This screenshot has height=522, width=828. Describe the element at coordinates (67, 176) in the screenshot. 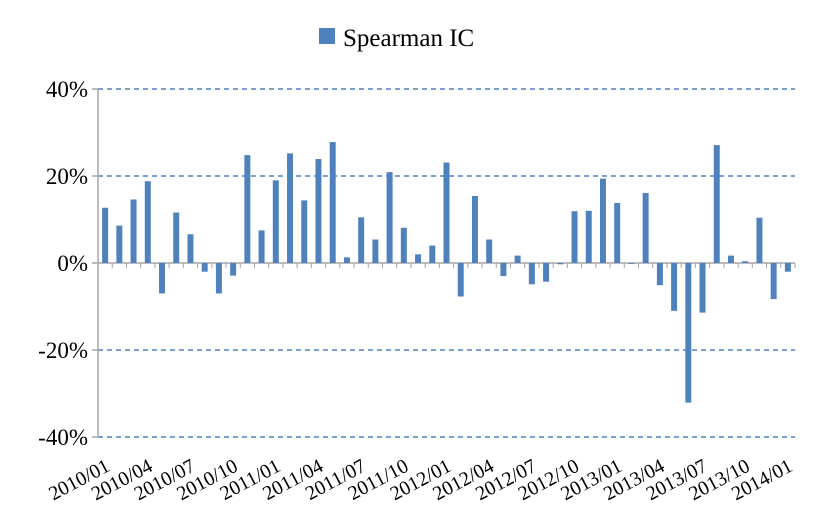

I see `y-tick-label: 20%` at that location.